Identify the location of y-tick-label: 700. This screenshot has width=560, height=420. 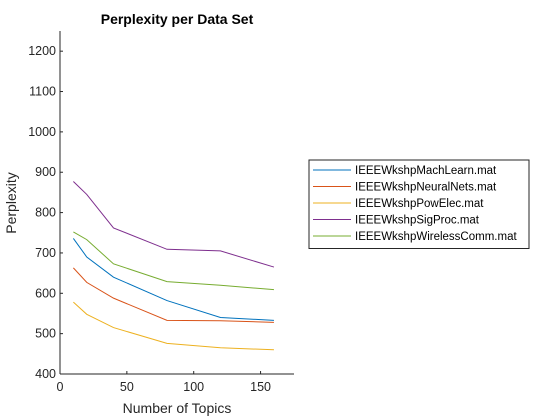
(45, 253).